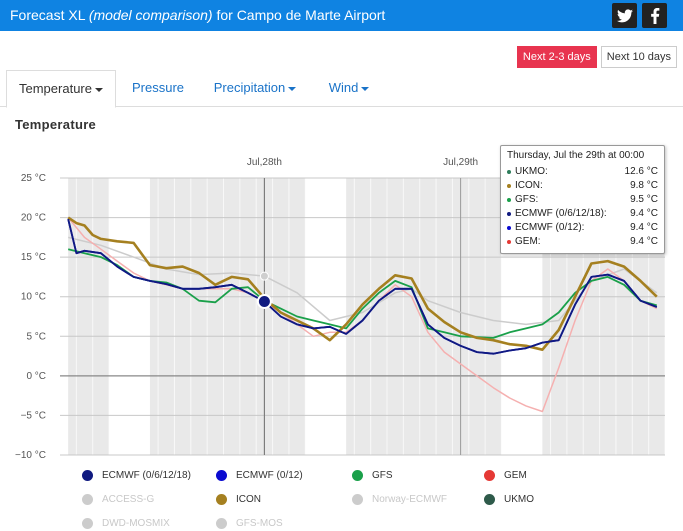 The height and width of the screenshot is (531, 683). I want to click on y-tick-label: 20 °C, so click(33, 218).